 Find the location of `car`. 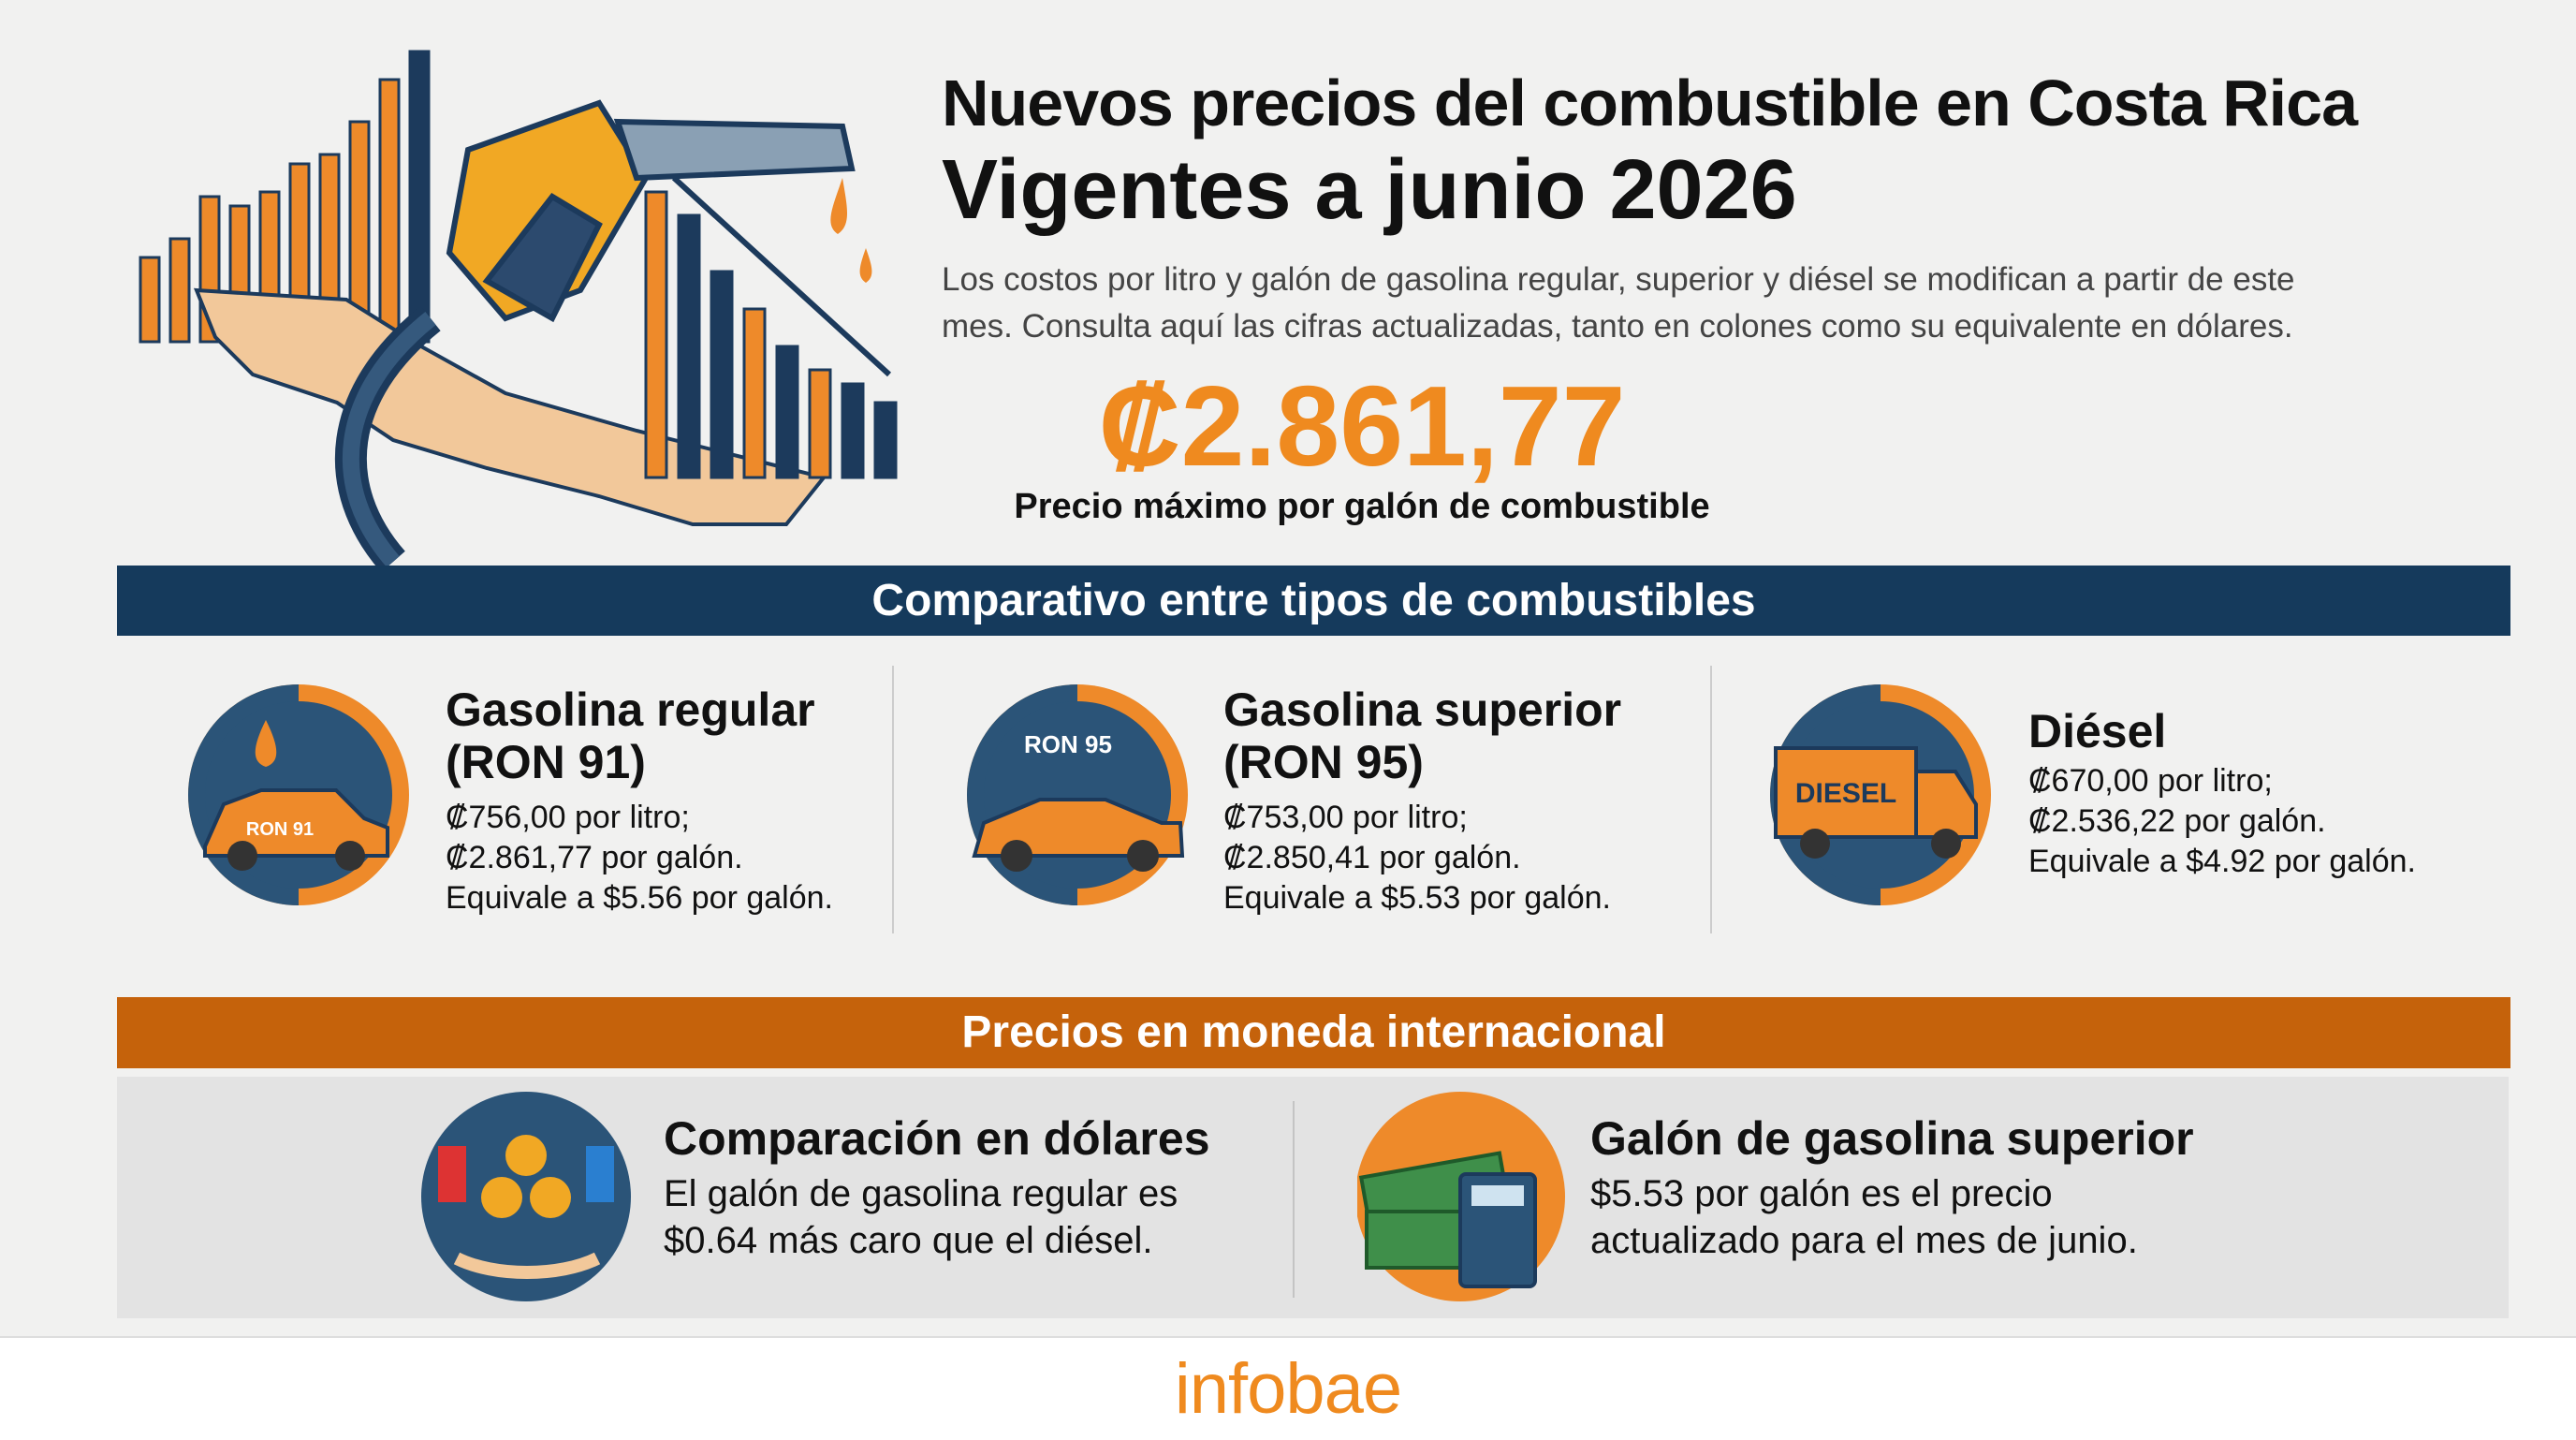

car is located at coordinates (296, 823).